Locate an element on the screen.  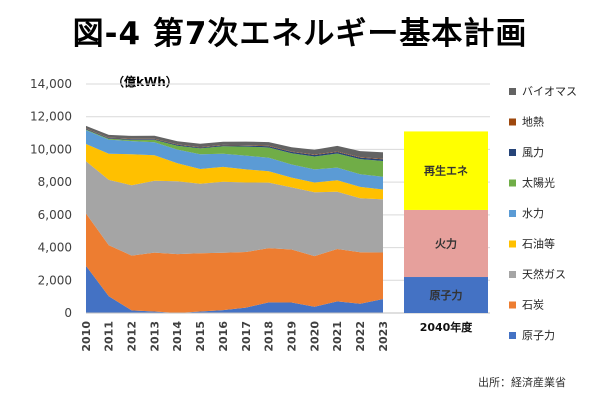
x-tick-label: 2017 is located at coordinates (246, 336).